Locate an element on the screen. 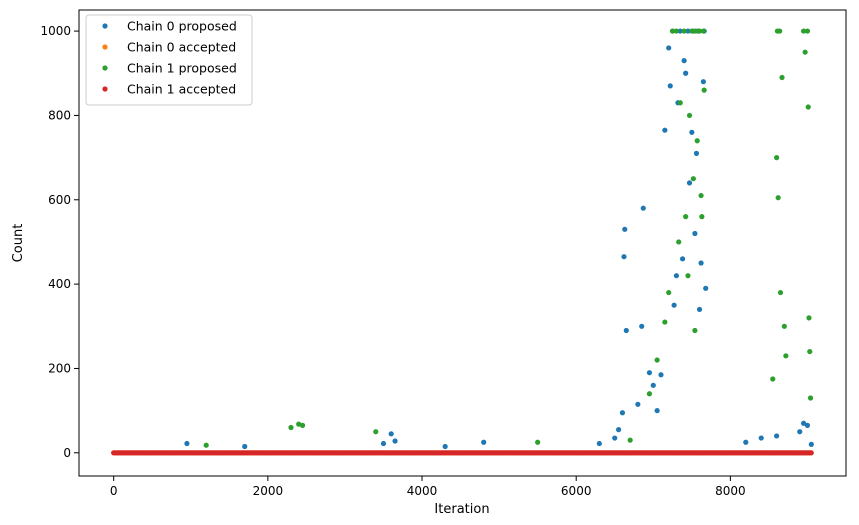 The height and width of the screenshot is (525, 859). x-tick-label: 6000 is located at coordinates (576, 491).